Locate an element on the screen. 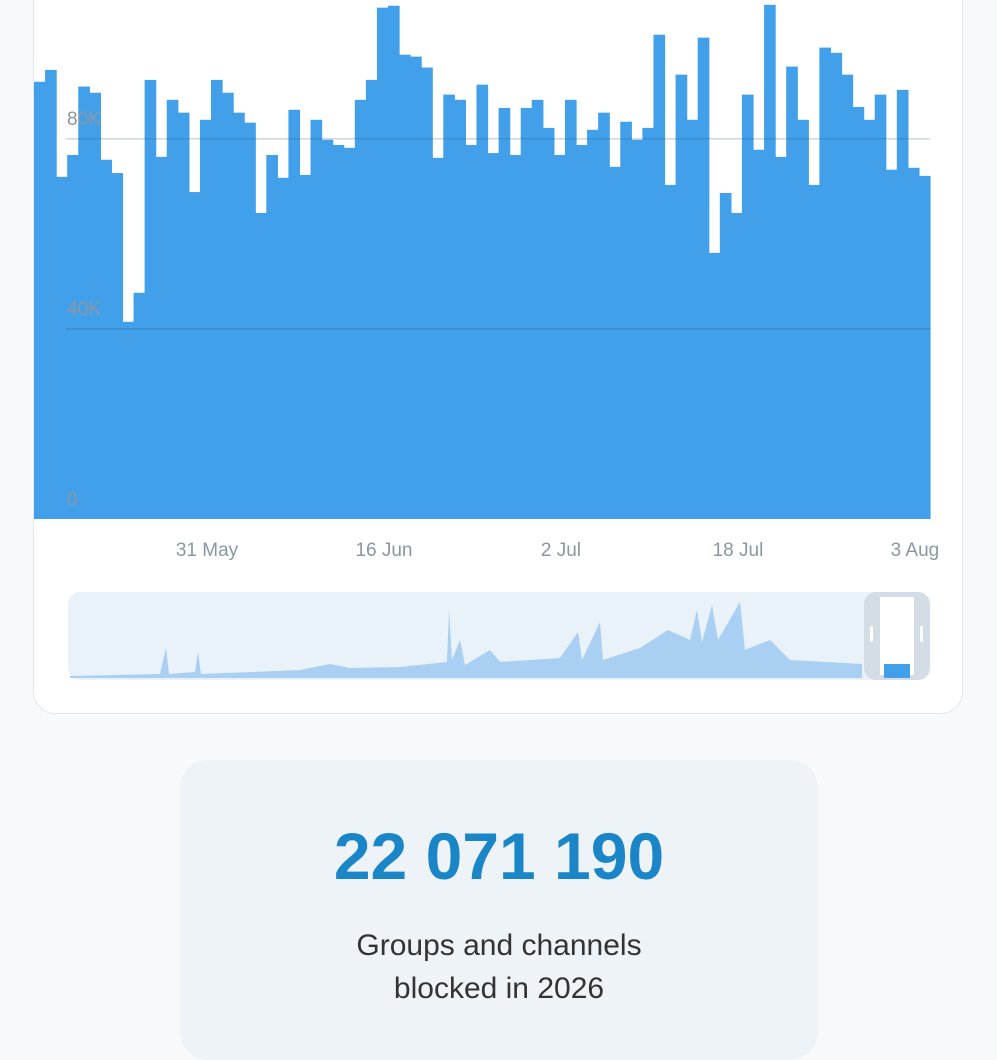  x-tick-label: 18 Jul is located at coordinates (738, 550).